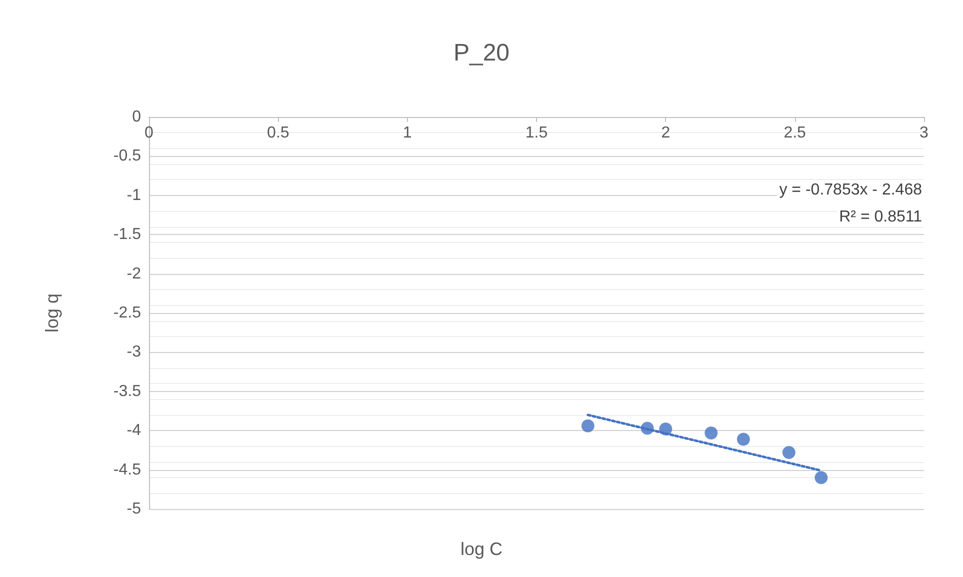 The height and width of the screenshot is (577, 963). I want to click on annotation: R² = 0.8511, so click(880, 217).